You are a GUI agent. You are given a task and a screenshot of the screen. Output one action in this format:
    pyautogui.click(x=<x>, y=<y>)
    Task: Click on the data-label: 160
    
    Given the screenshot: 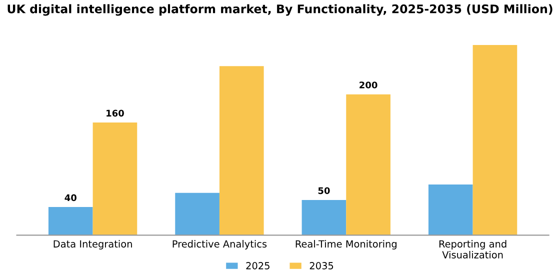 What is the action you would take?
    pyautogui.click(x=115, y=113)
    